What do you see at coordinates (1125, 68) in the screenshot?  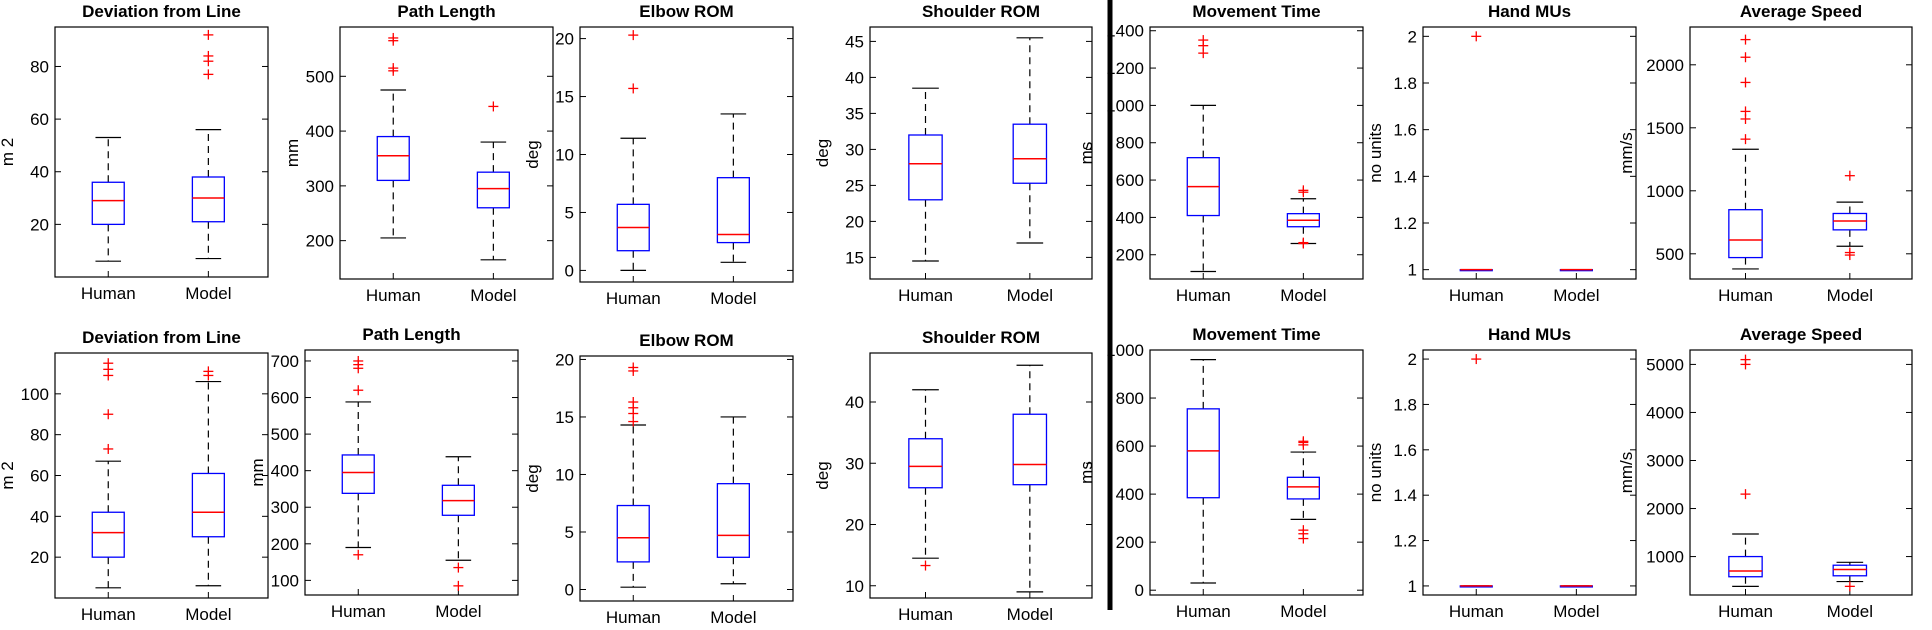 I see `y-tick-label: 1200` at bounding box center [1125, 68].